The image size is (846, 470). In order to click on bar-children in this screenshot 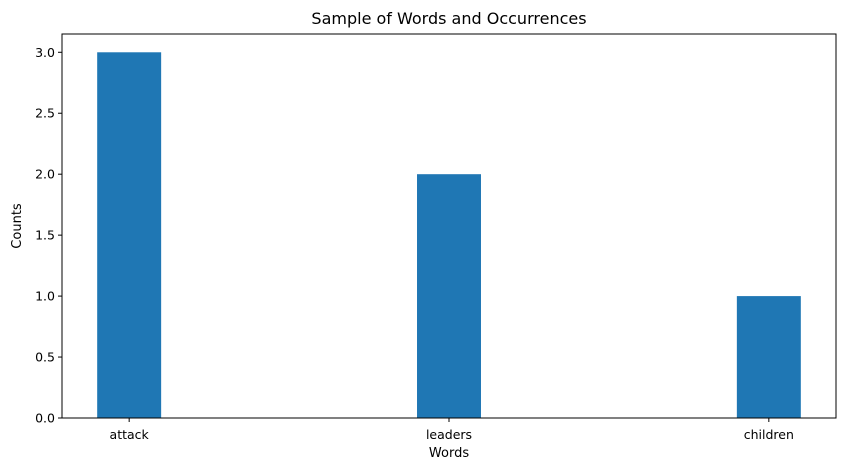, I will do `click(768, 357)`.